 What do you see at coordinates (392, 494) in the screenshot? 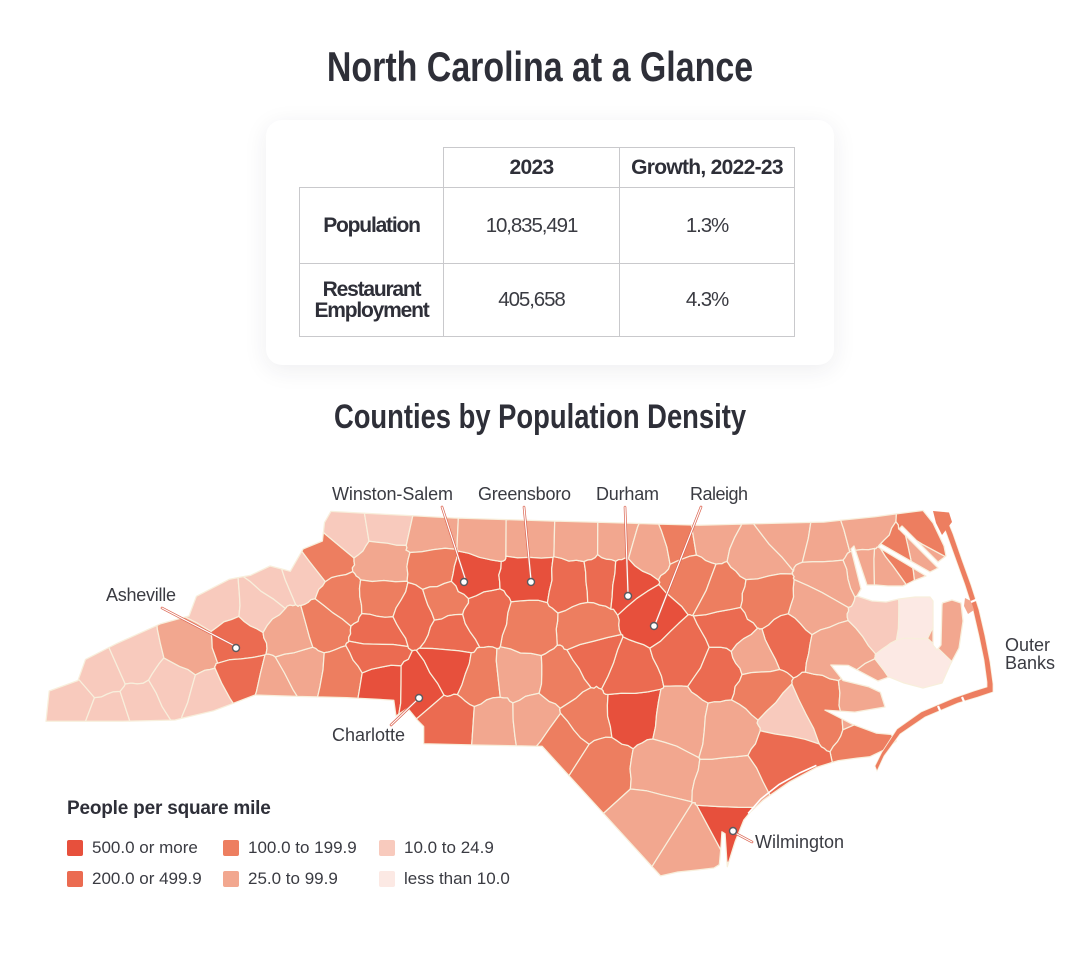
I see `svg-text: Winston-Salem` at bounding box center [392, 494].